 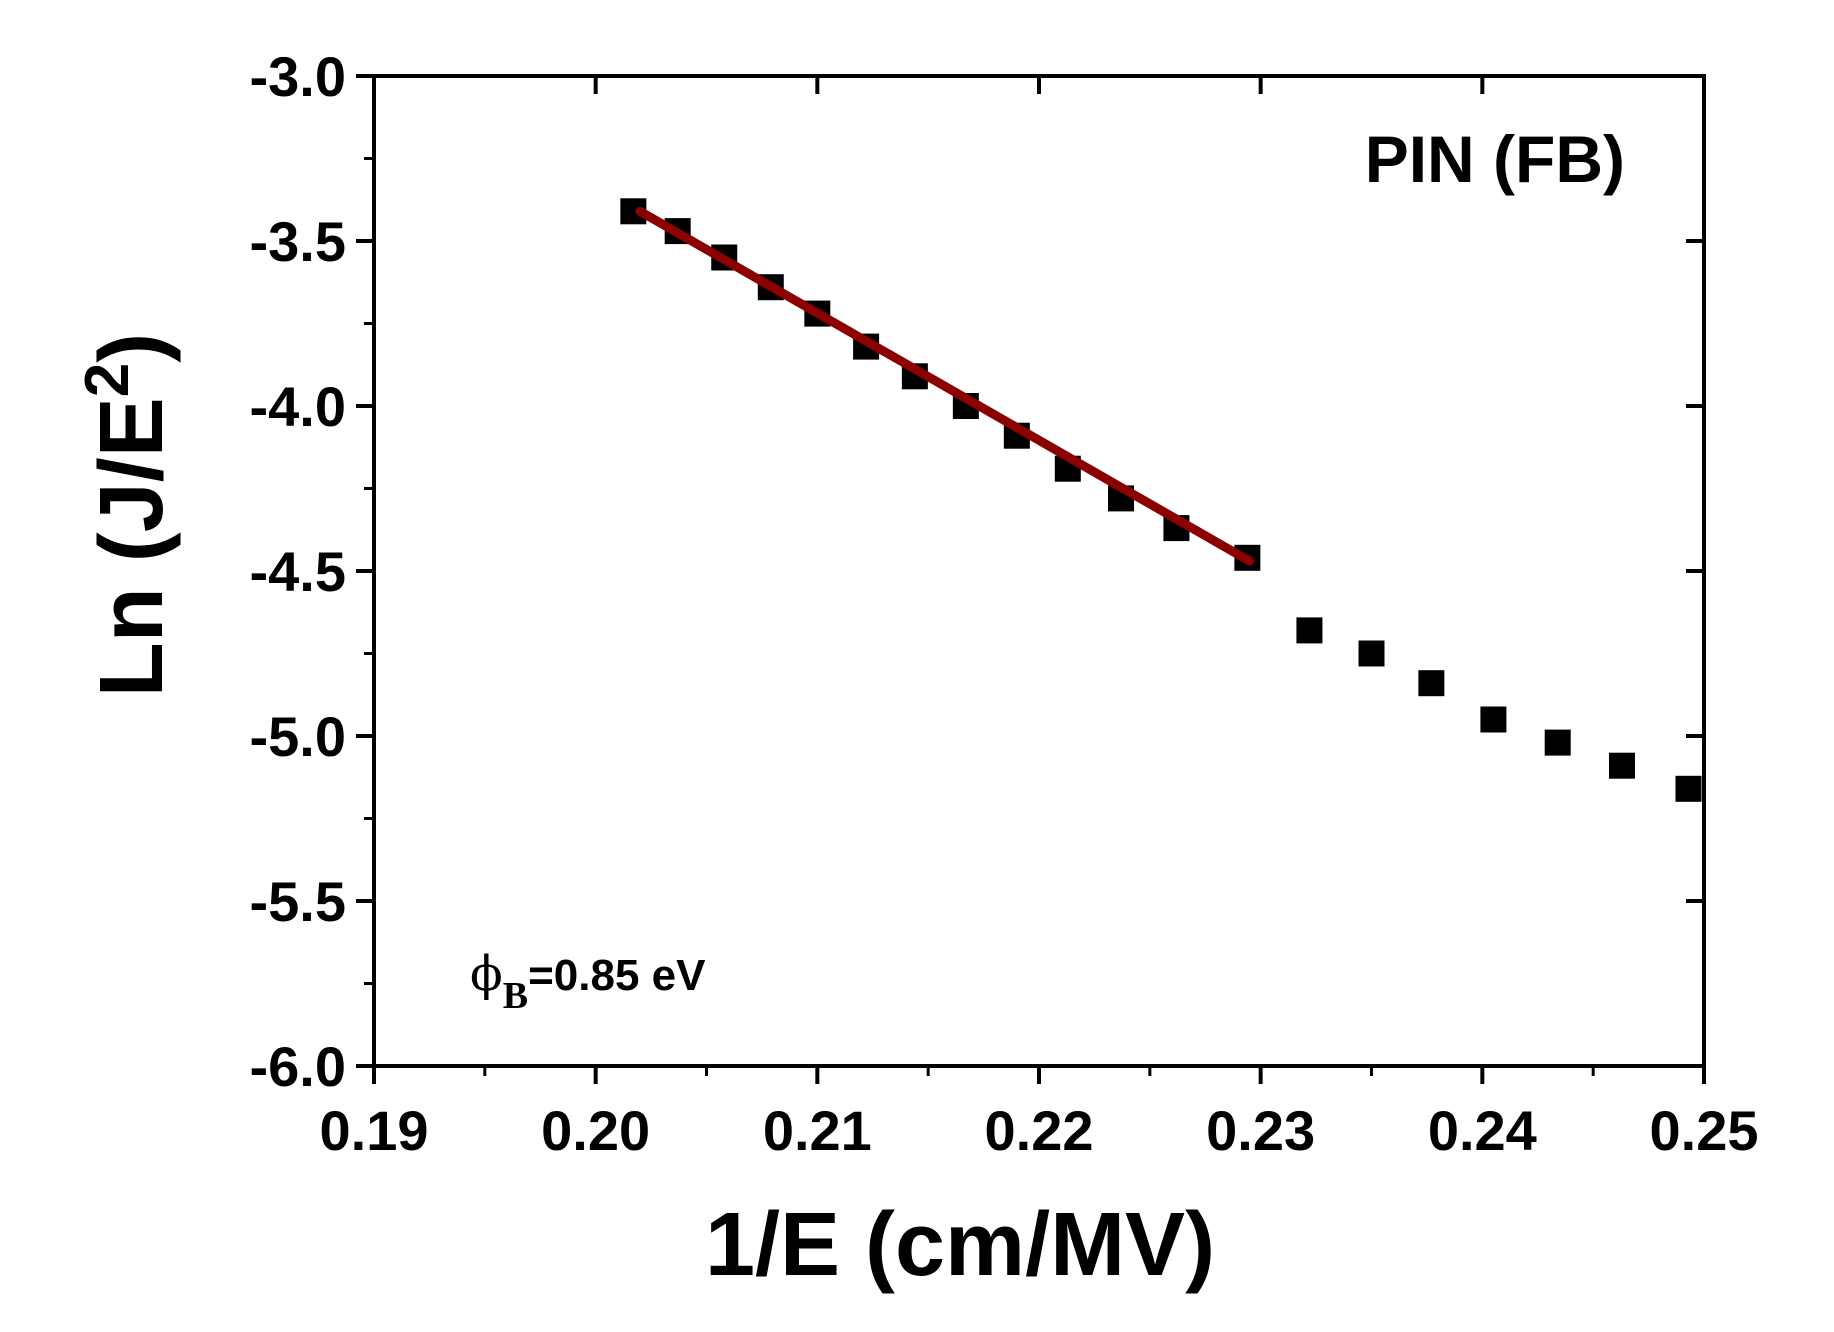 I want to click on y-axis-title: Ln (J/E2), so click(x=127, y=515).